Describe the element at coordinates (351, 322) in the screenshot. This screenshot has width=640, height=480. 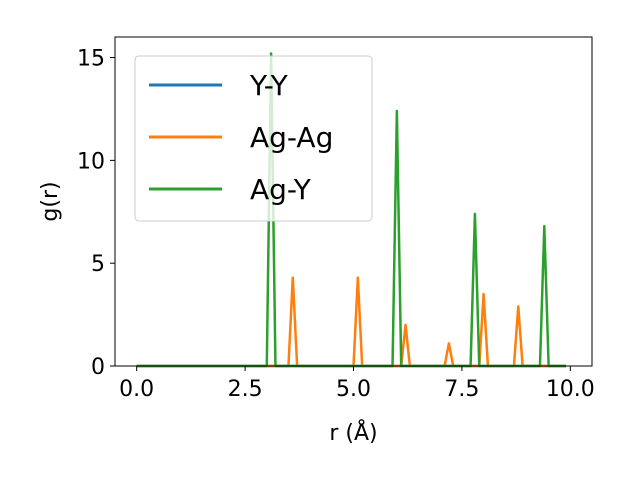
I see `series-line-ag-ag` at that location.